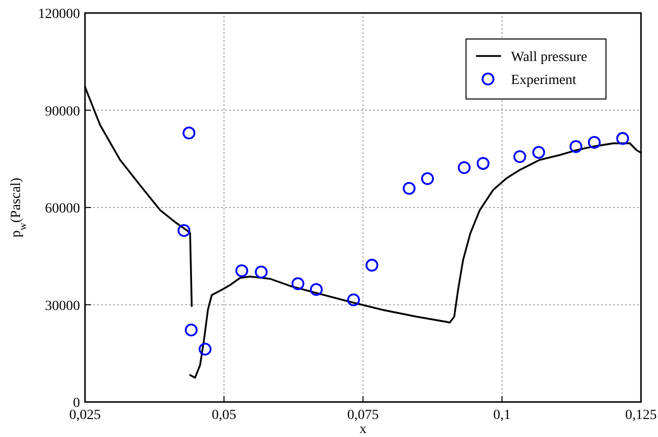 The width and height of the screenshot is (658, 437). I want to click on y-tick-label: 0, so click(76, 403).